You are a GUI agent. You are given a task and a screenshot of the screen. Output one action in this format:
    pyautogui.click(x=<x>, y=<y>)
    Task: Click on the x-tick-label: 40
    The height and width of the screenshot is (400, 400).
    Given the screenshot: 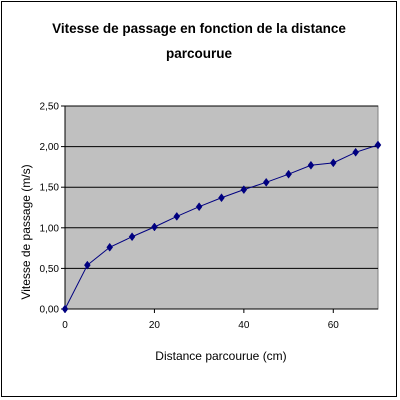 What is the action you would take?
    pyautogui.click(x=244, y=325)
    